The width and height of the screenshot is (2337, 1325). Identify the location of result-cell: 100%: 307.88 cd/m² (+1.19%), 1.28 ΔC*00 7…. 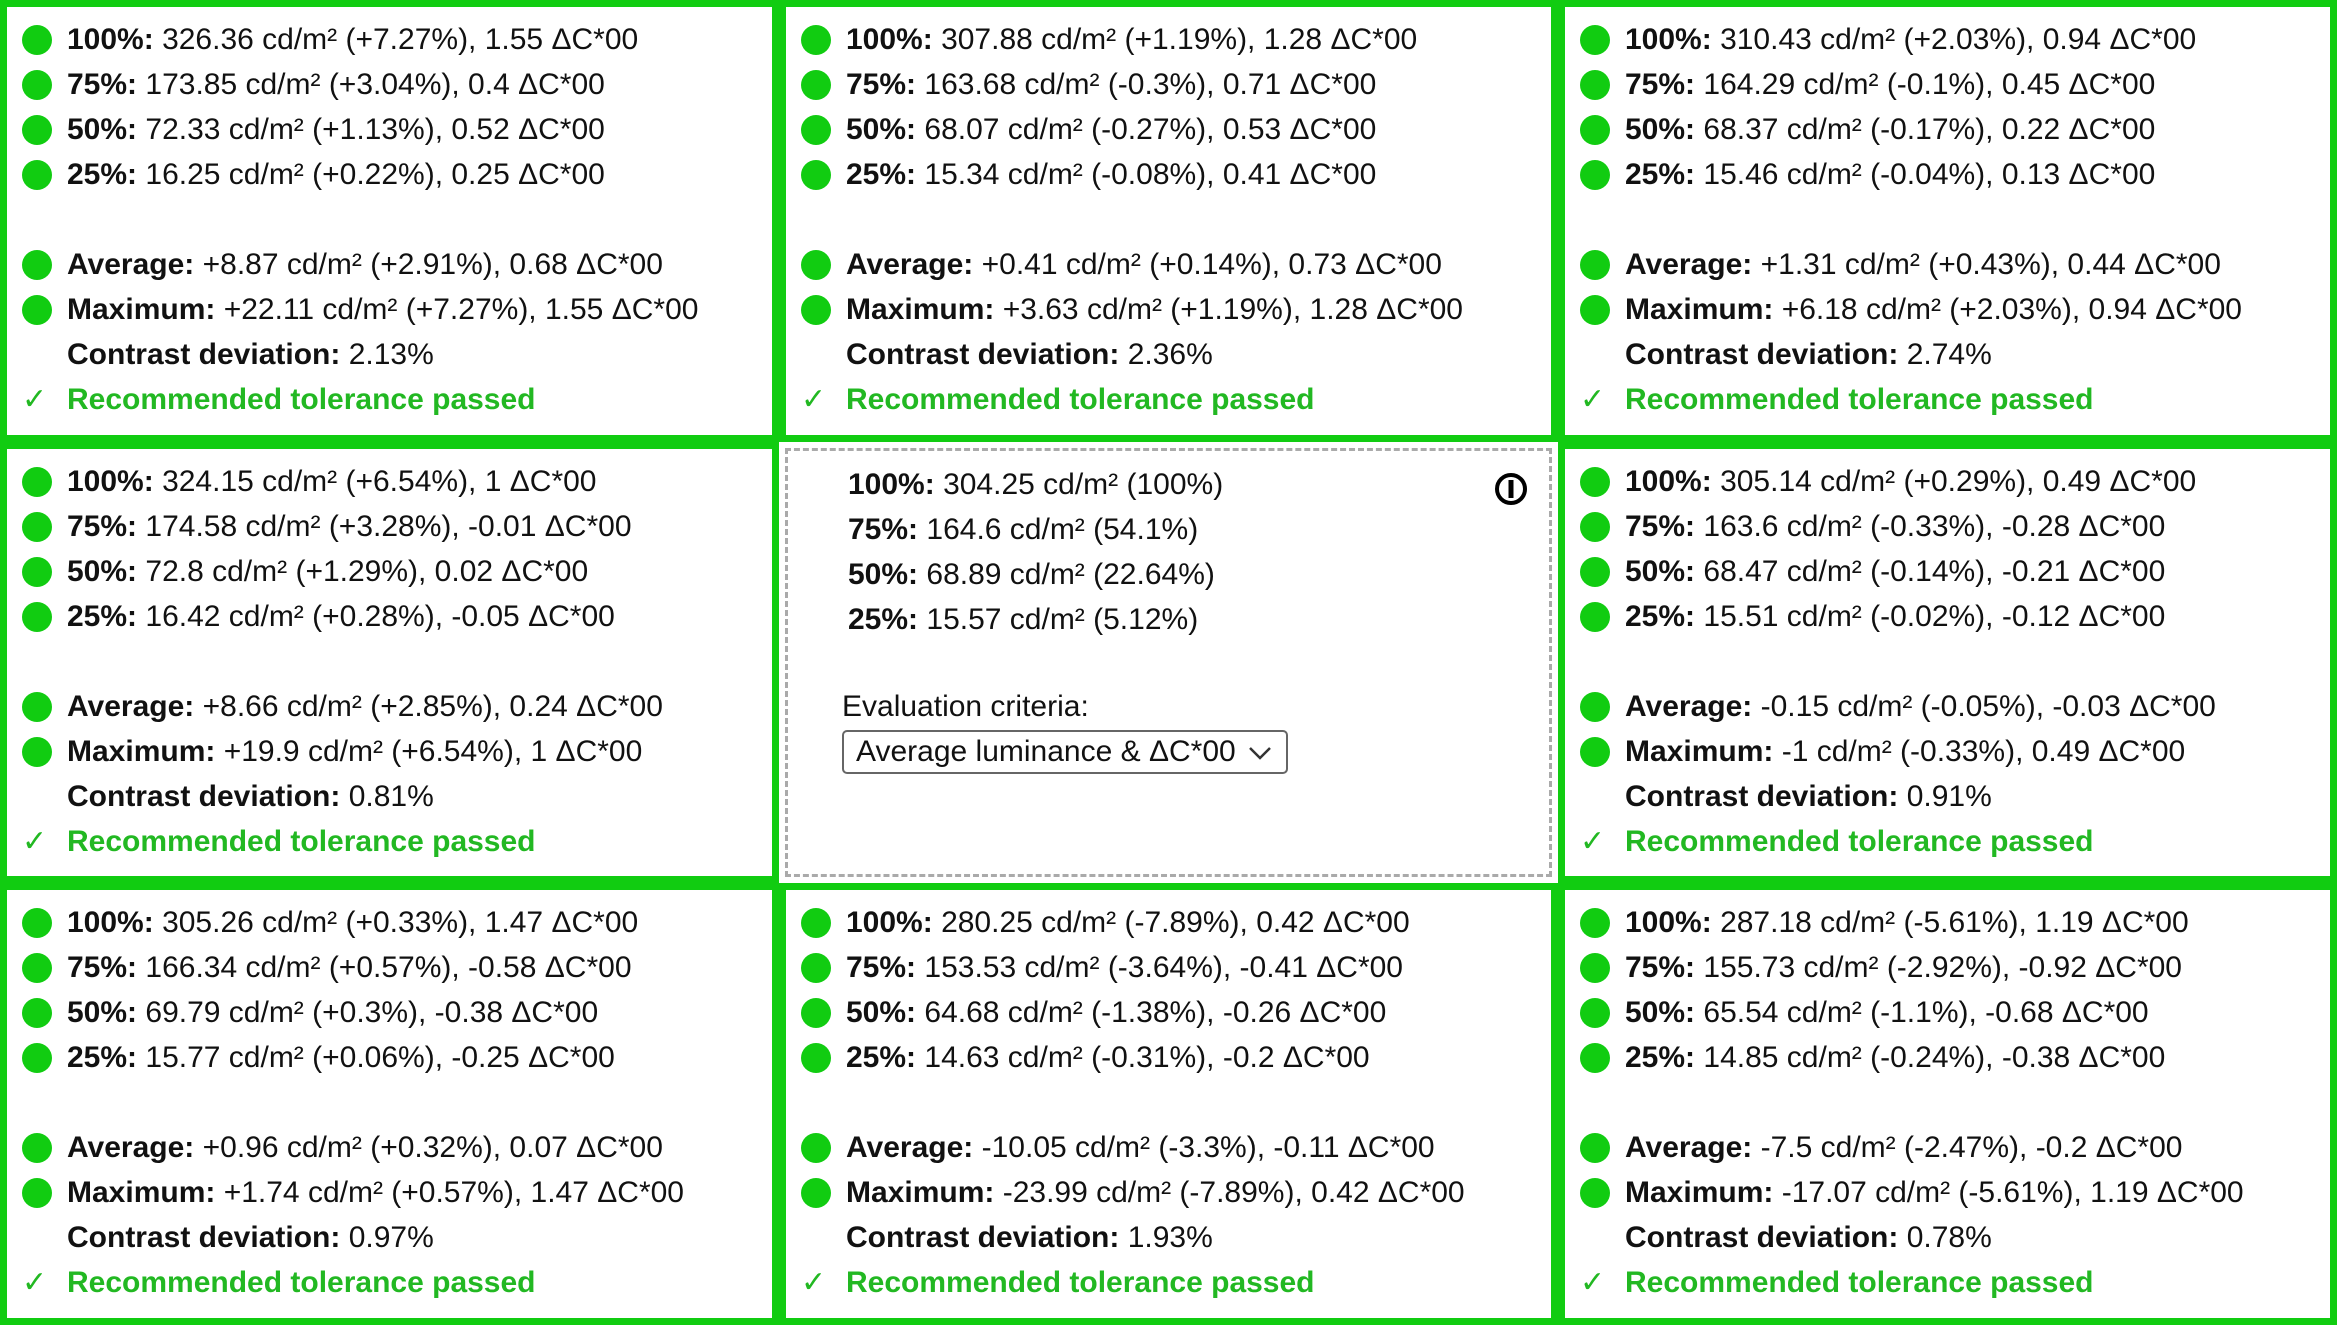
(1168, 221).